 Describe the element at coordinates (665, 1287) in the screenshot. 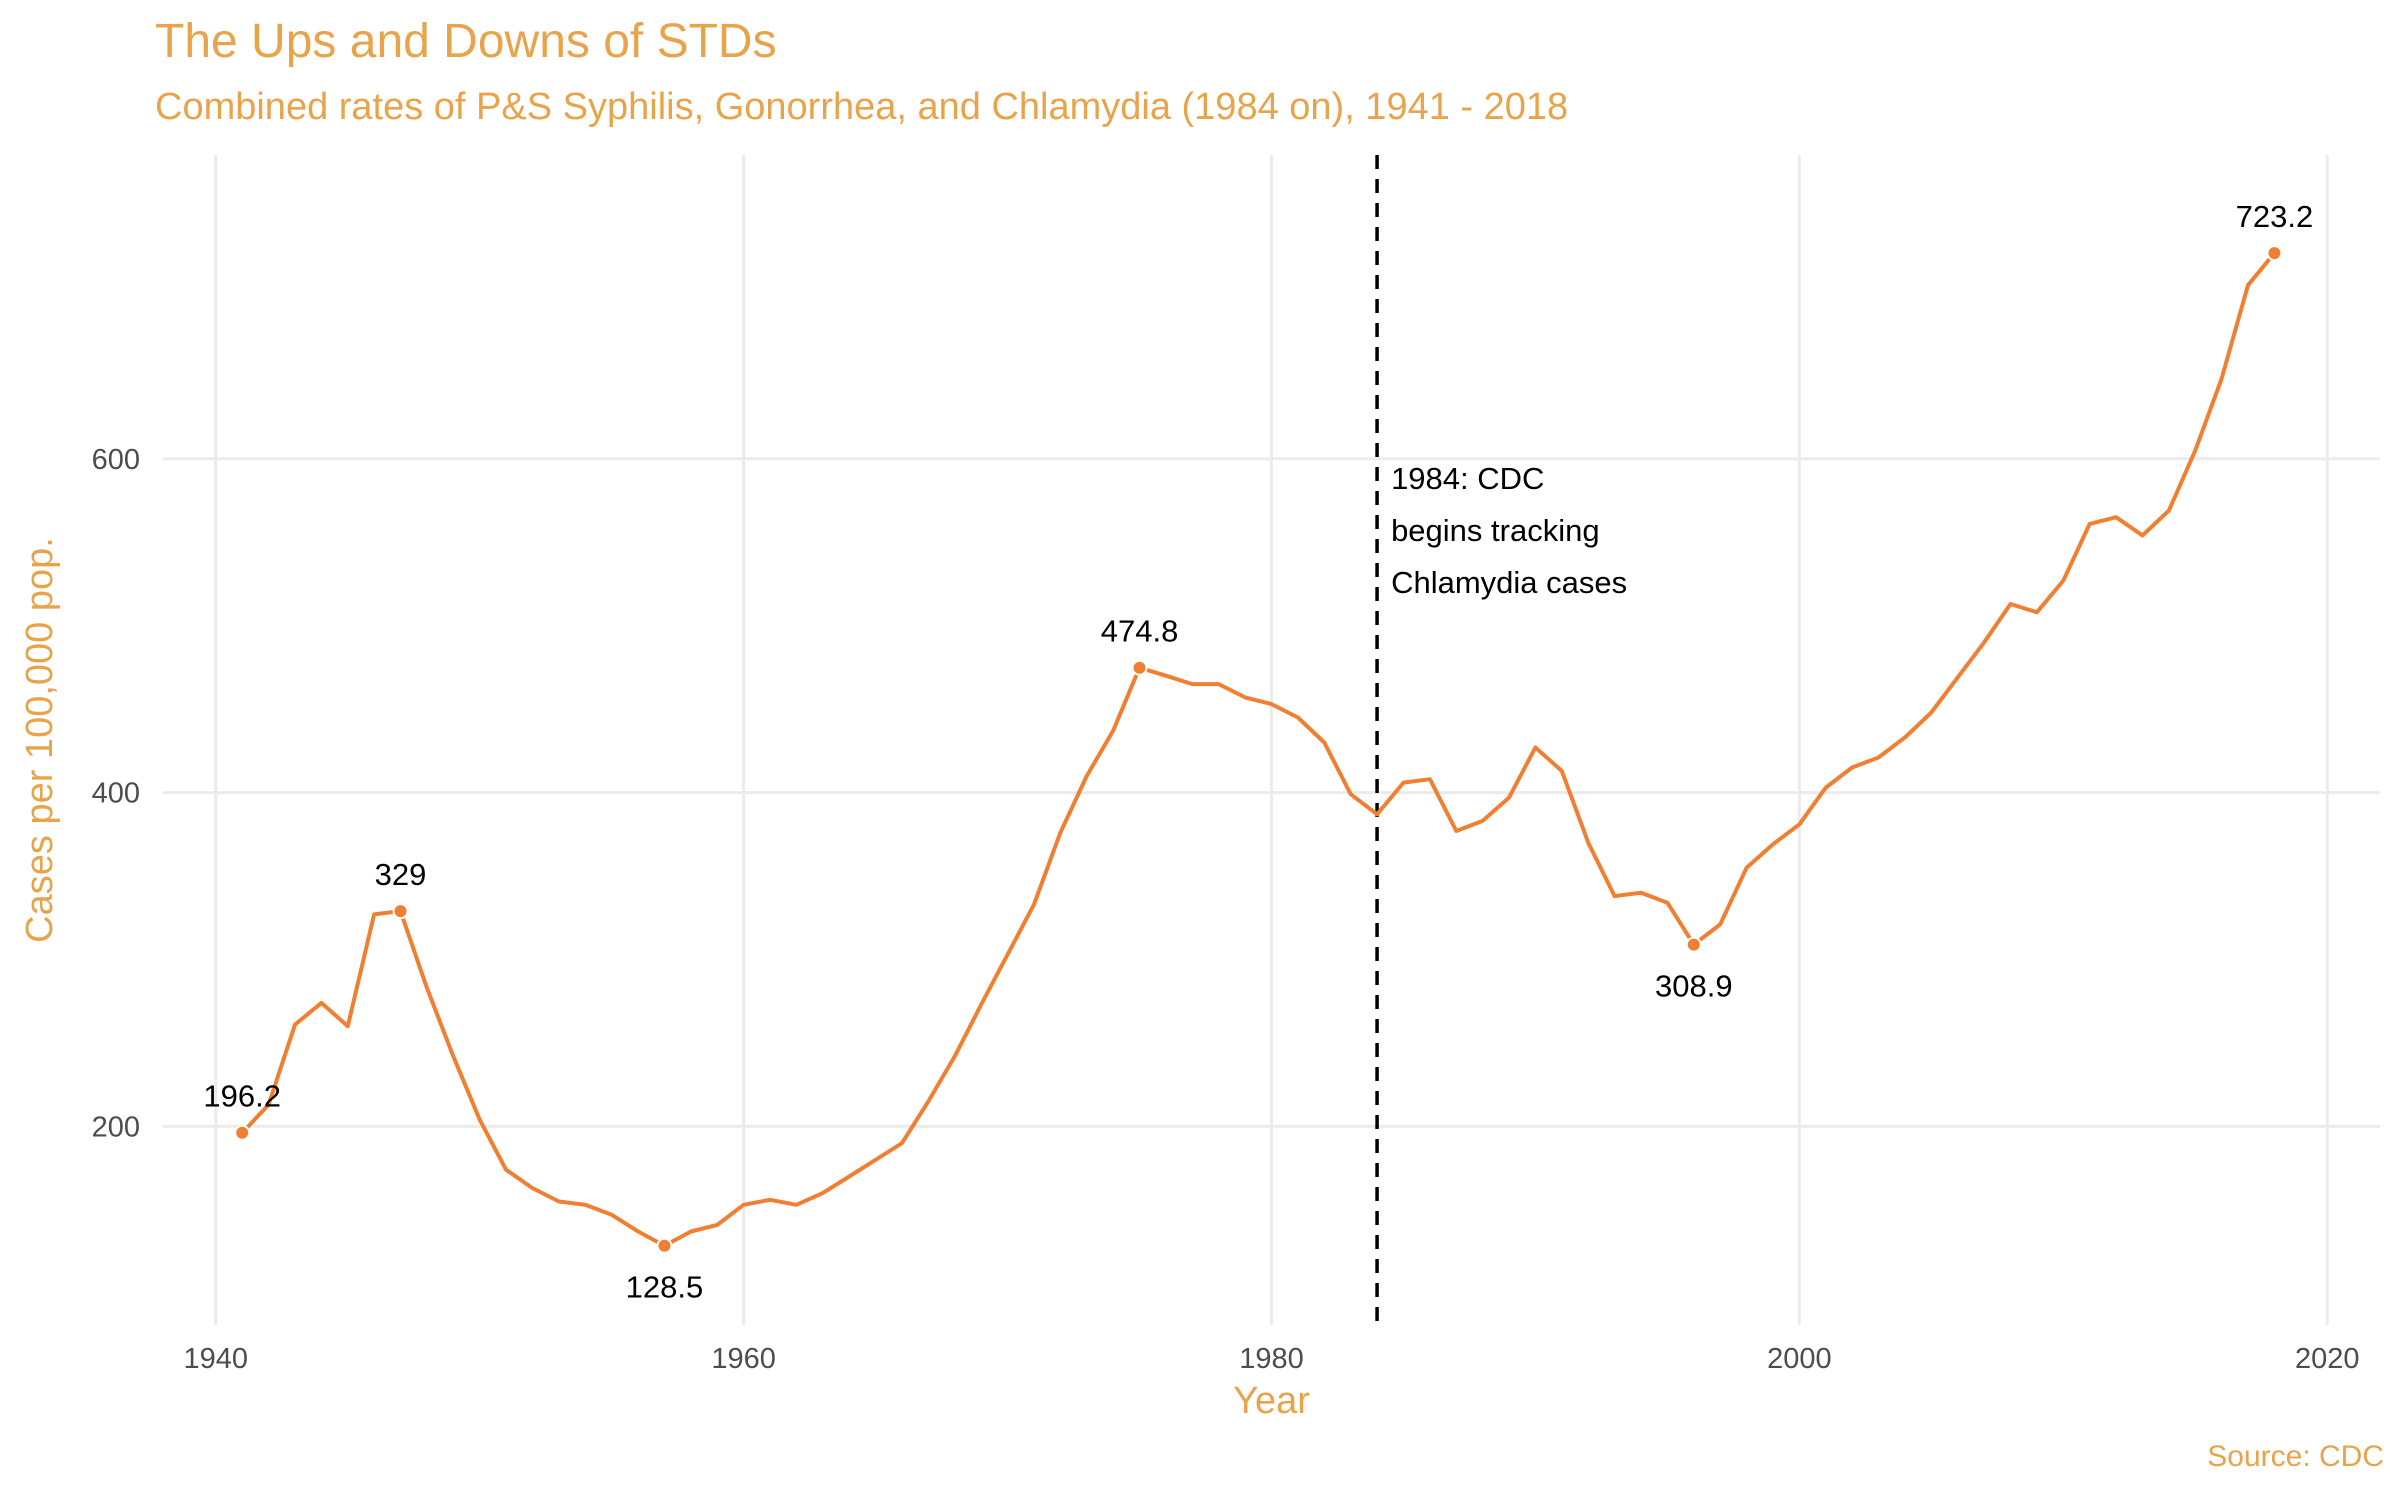

I see `point-label: 128.5` at that location.